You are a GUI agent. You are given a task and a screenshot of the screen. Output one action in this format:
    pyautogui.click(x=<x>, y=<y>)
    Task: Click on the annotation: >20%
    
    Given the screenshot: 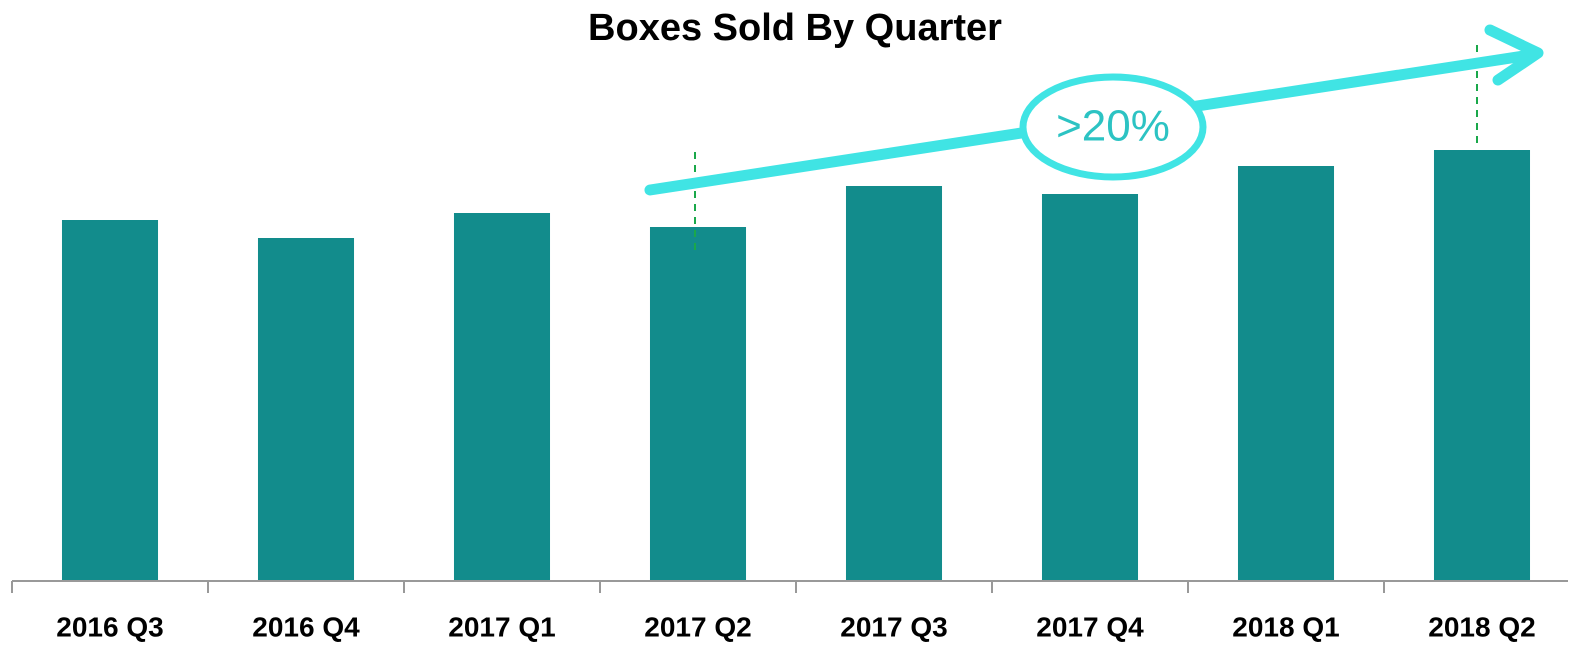 What is the action you would take?
    pyautogui.click(x=1113, y=126)
    